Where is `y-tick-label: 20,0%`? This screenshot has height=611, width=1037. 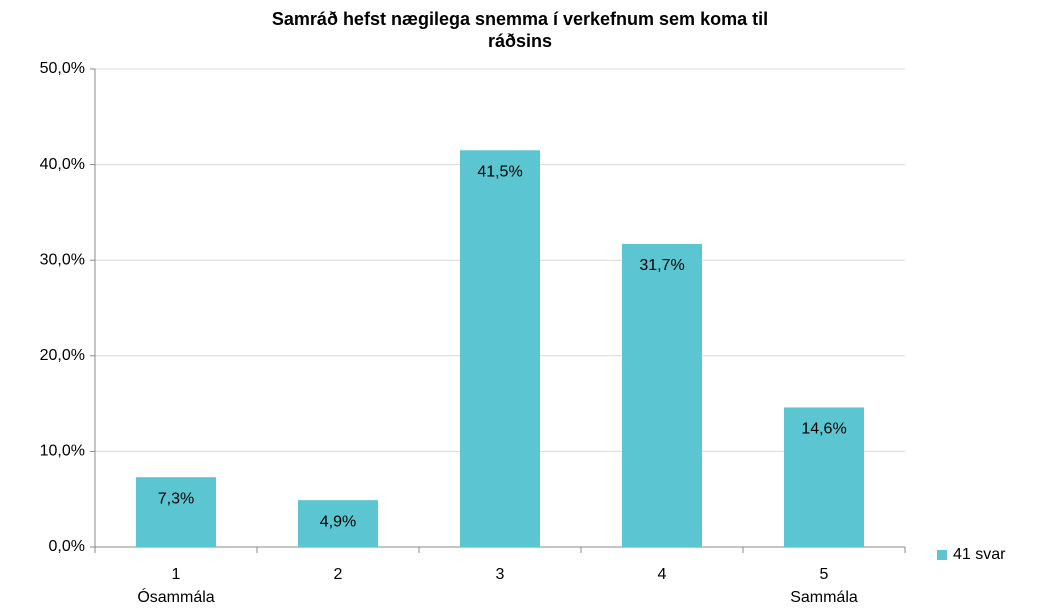 y-tick-label: 20,0% is located at coordinates (62, 355).